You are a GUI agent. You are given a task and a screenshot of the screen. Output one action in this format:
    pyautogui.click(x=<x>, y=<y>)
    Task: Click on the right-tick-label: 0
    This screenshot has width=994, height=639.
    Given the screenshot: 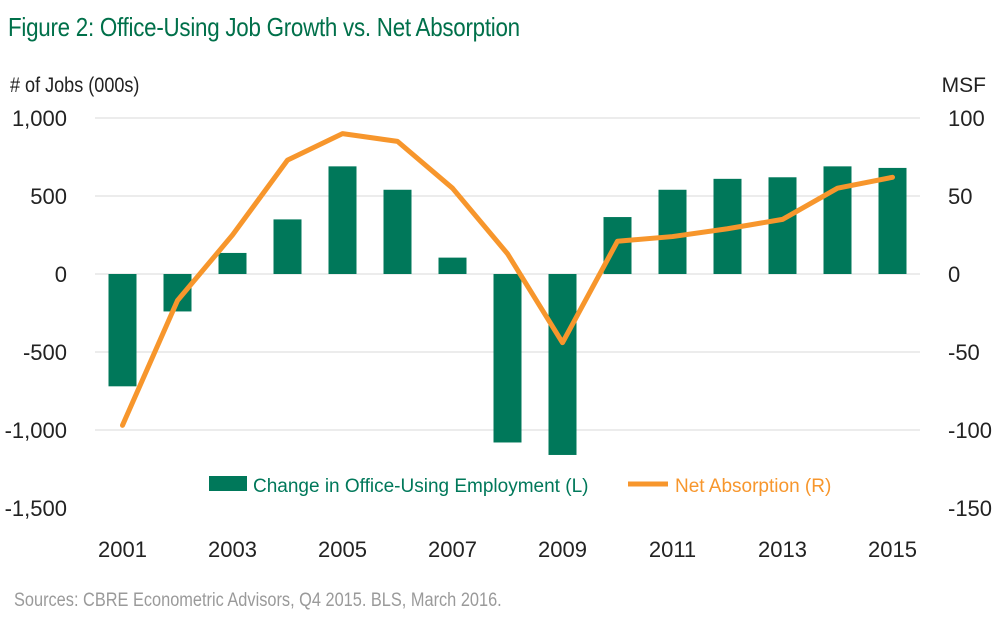 What is the action you would take?
    pyautogui.click(x=954, y=274)
    